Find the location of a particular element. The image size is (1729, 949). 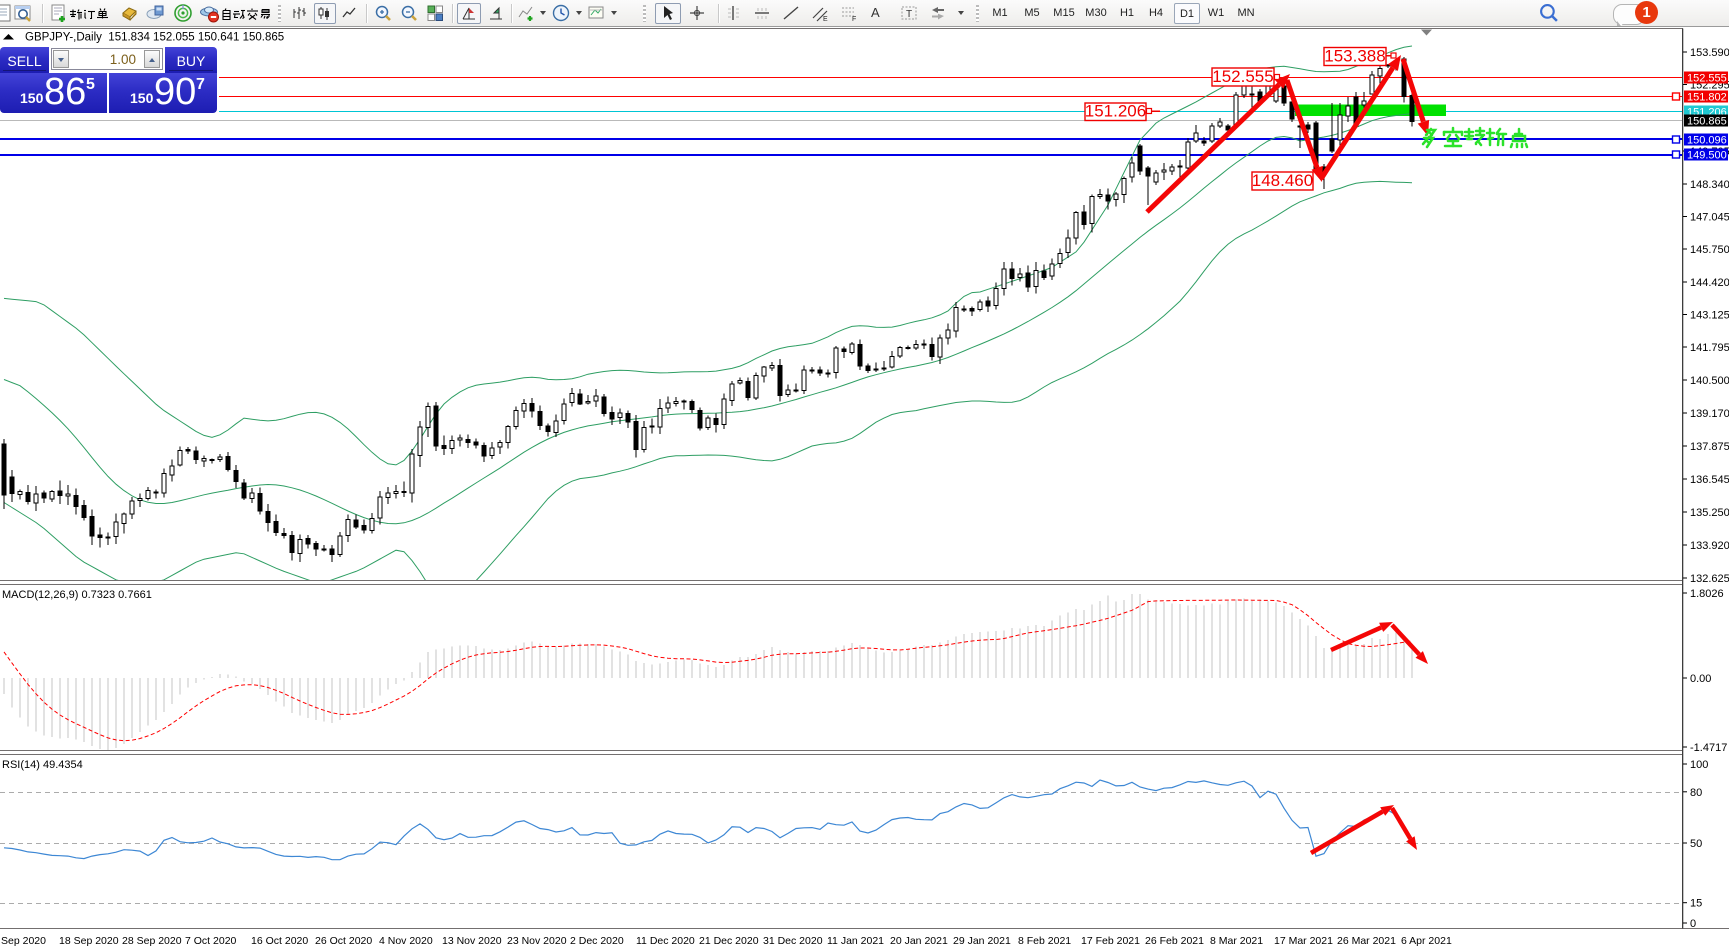

svg-text: 29 Jan 2021 is located at coordinates (982, 941).